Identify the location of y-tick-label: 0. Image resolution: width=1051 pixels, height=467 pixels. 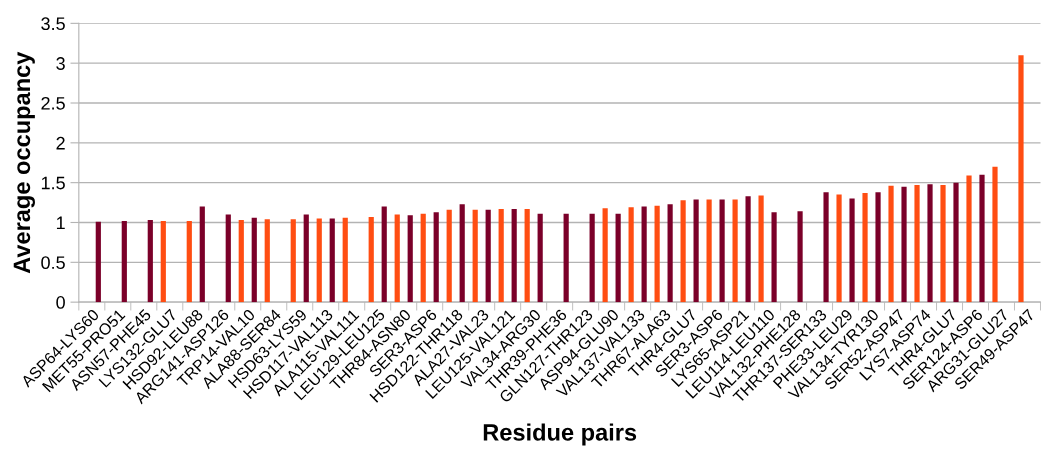
(60, 302).